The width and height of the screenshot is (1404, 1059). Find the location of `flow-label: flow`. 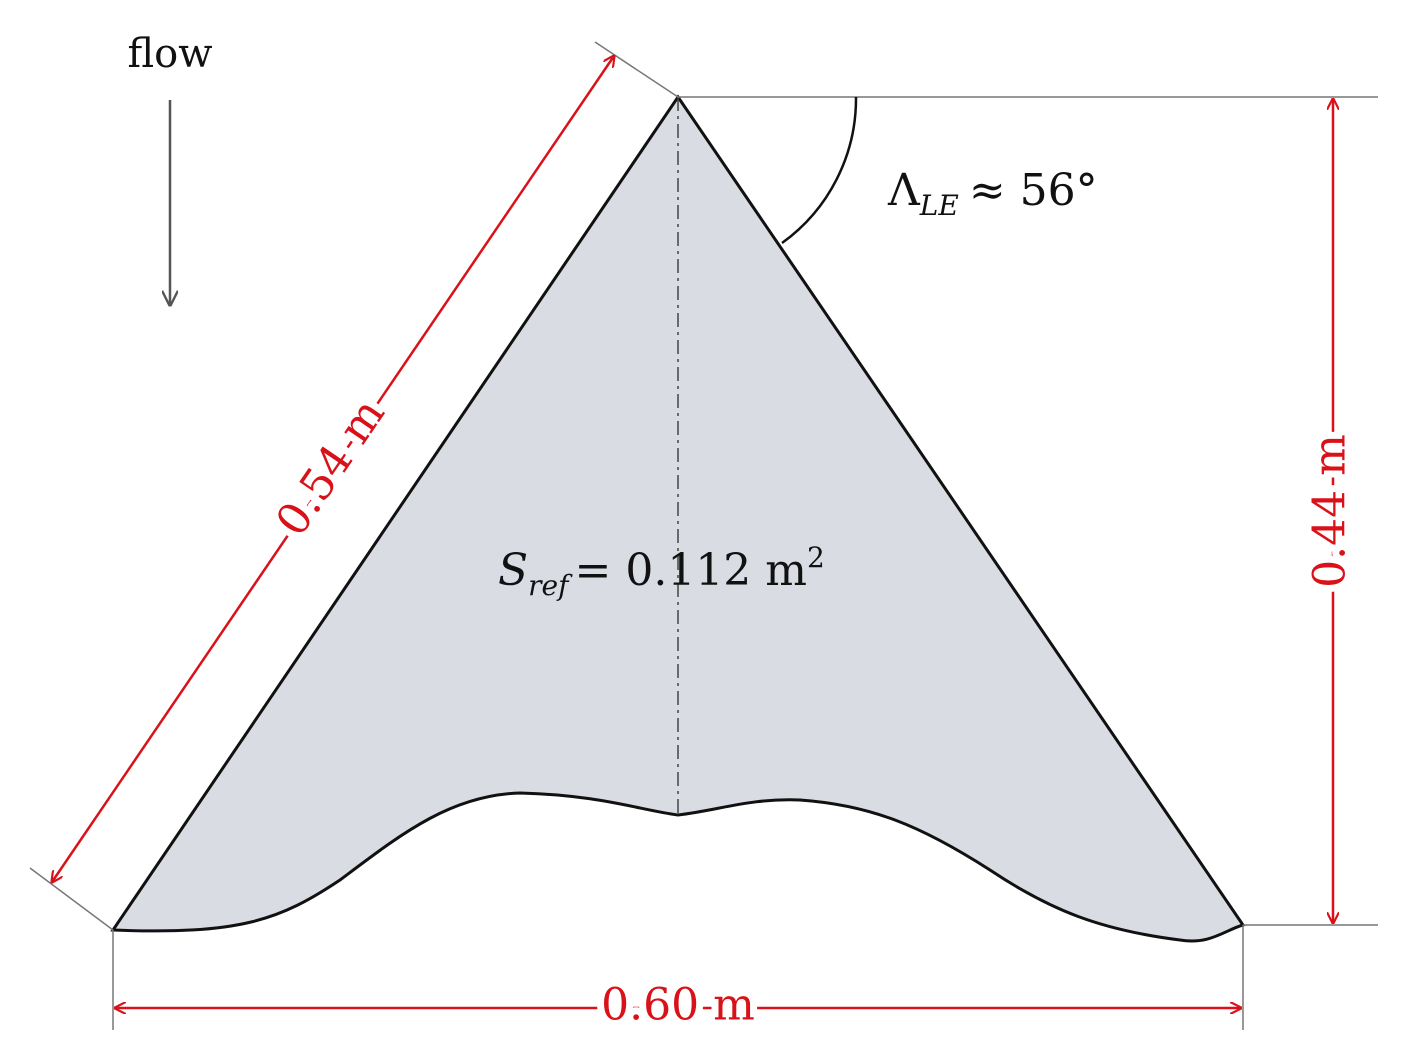

flow-label: flow is located at coordinates (170, 54).